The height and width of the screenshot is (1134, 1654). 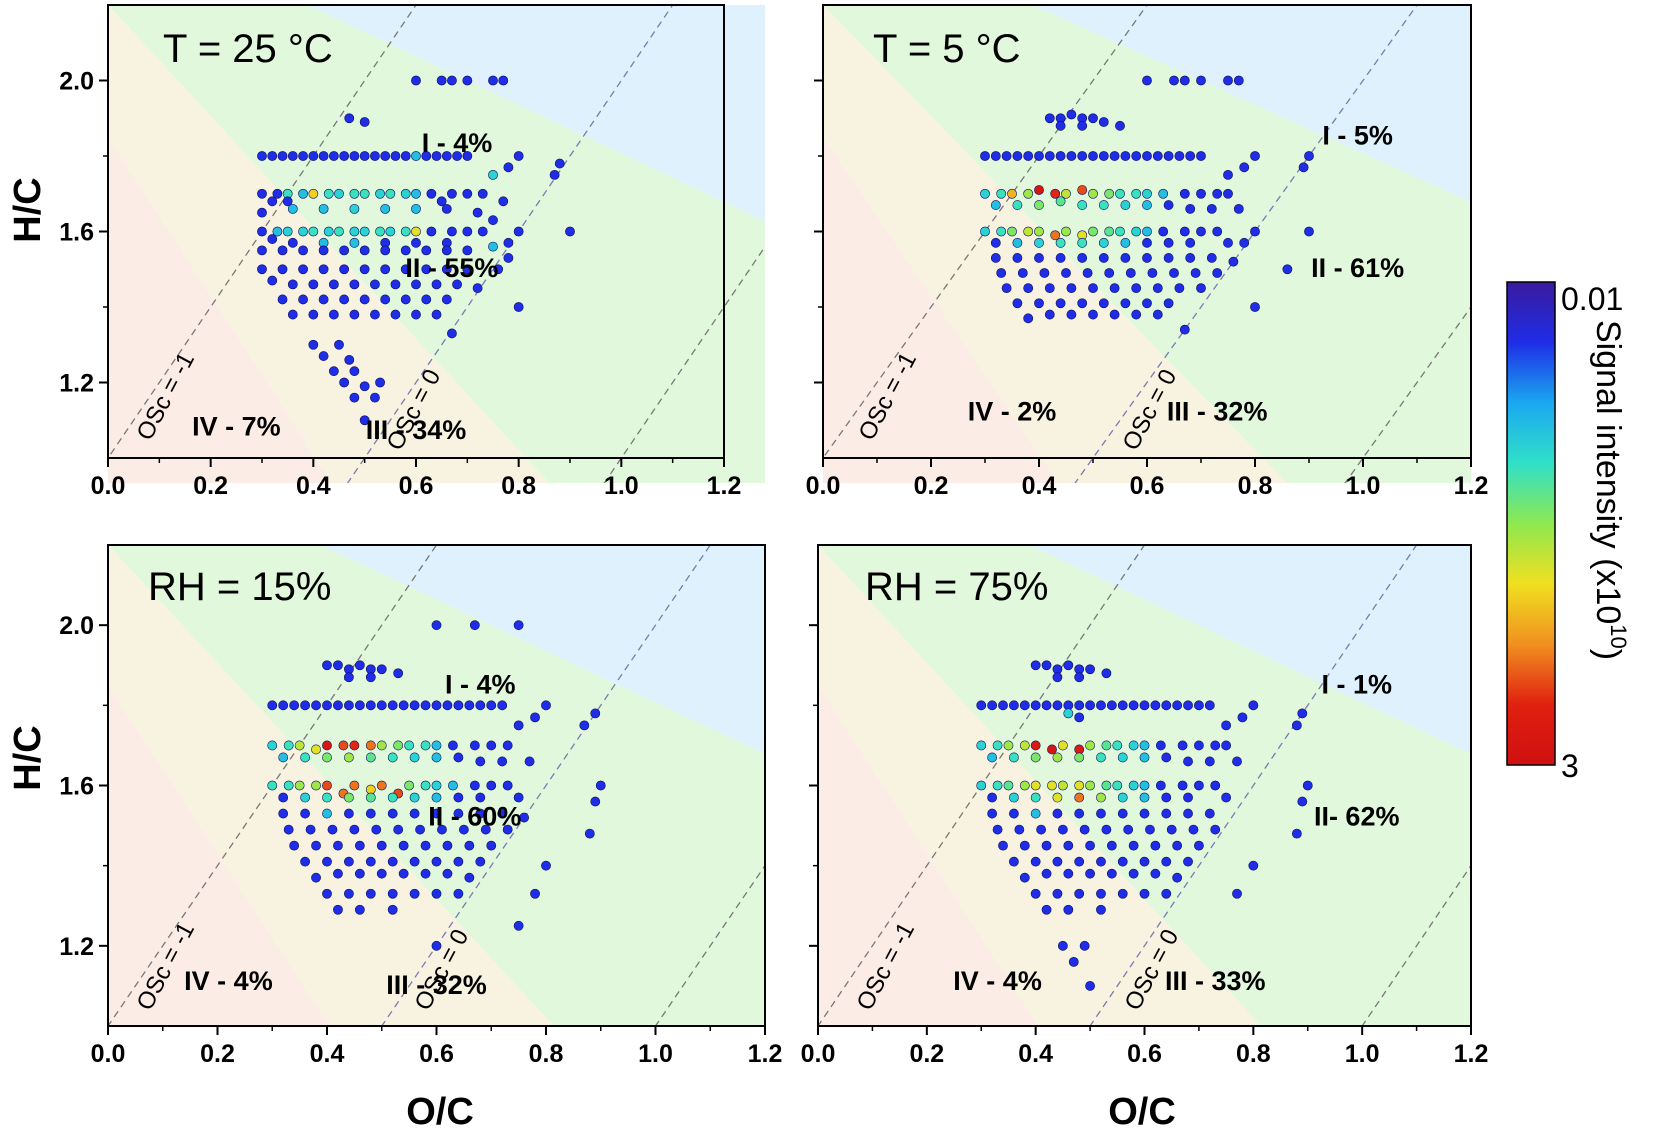 What do you see at coordinates (655, 1054) in the screenshot?
I see `x-tick-label: 1.0` at bounding box center [655, 1054].